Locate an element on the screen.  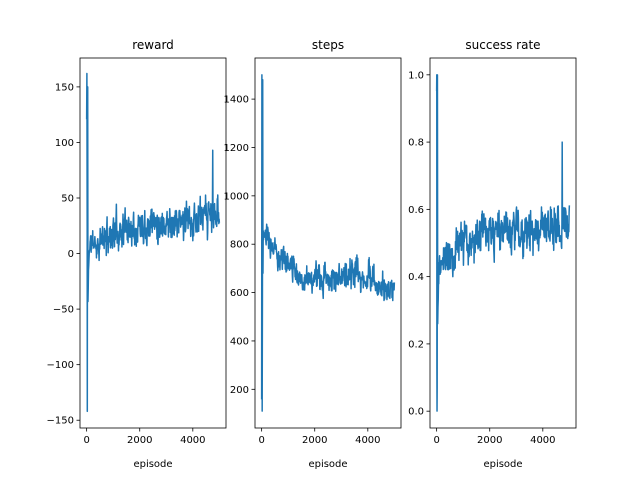
subplot-title: steps is located at coordinates (328, 45).